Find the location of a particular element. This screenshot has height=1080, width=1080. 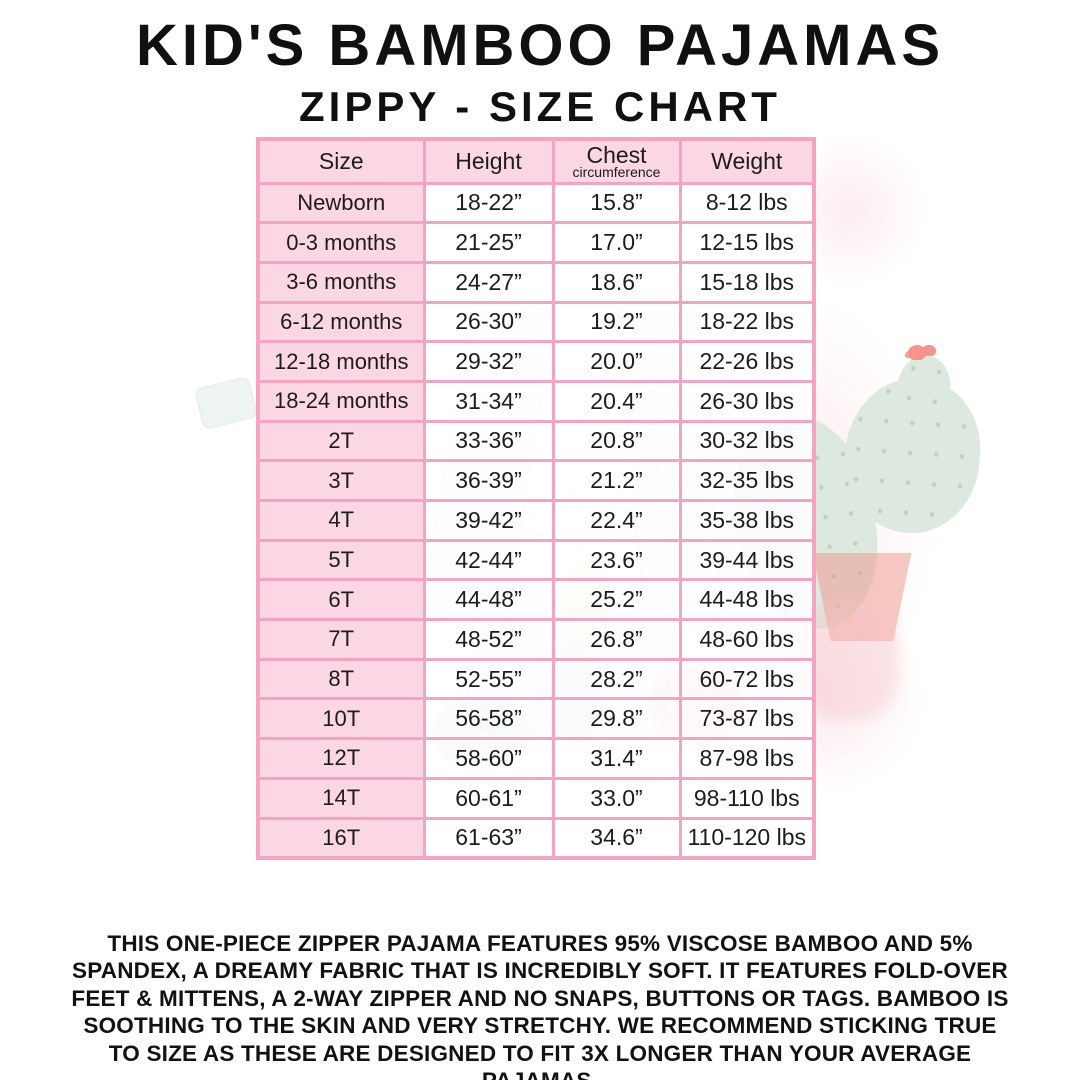

column-header-height: Height is located at coordinates (488, 161).